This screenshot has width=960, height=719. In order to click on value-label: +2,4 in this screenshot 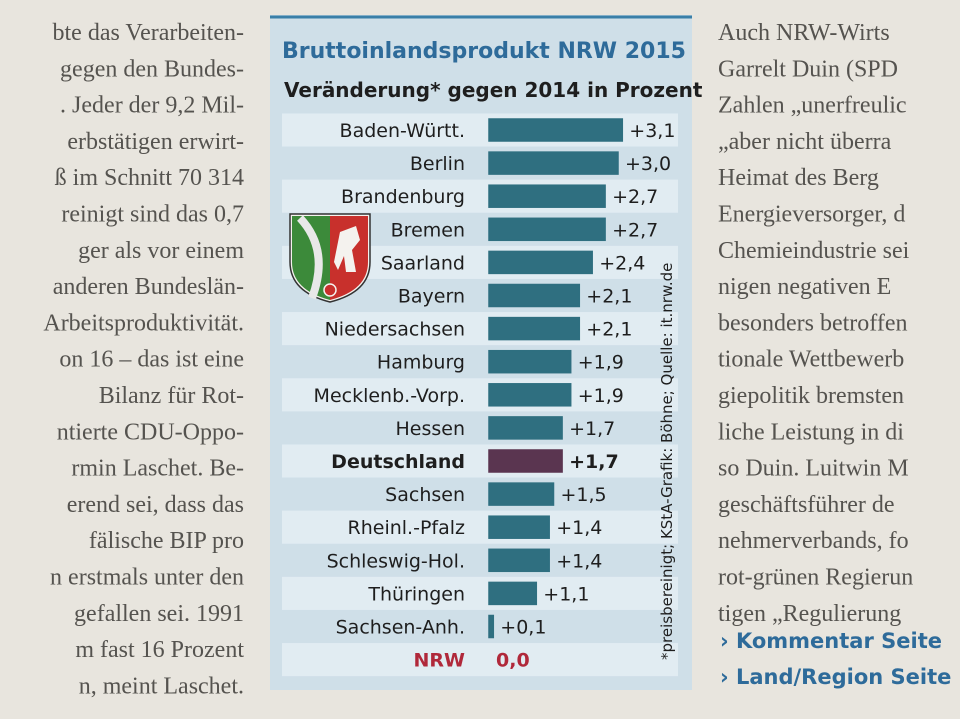, I will do `click(622, 263)`.